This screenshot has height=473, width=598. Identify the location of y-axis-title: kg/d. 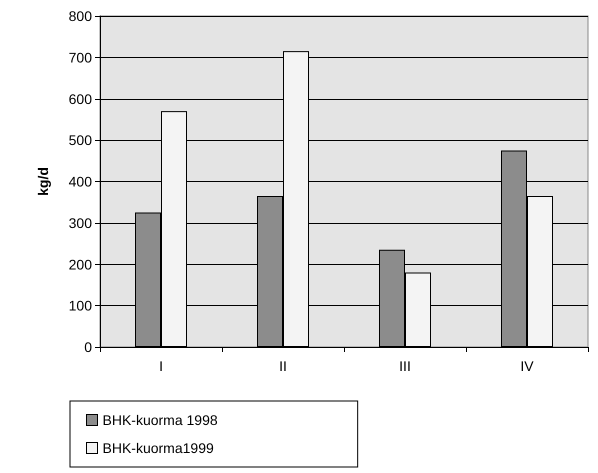
(43, 181).